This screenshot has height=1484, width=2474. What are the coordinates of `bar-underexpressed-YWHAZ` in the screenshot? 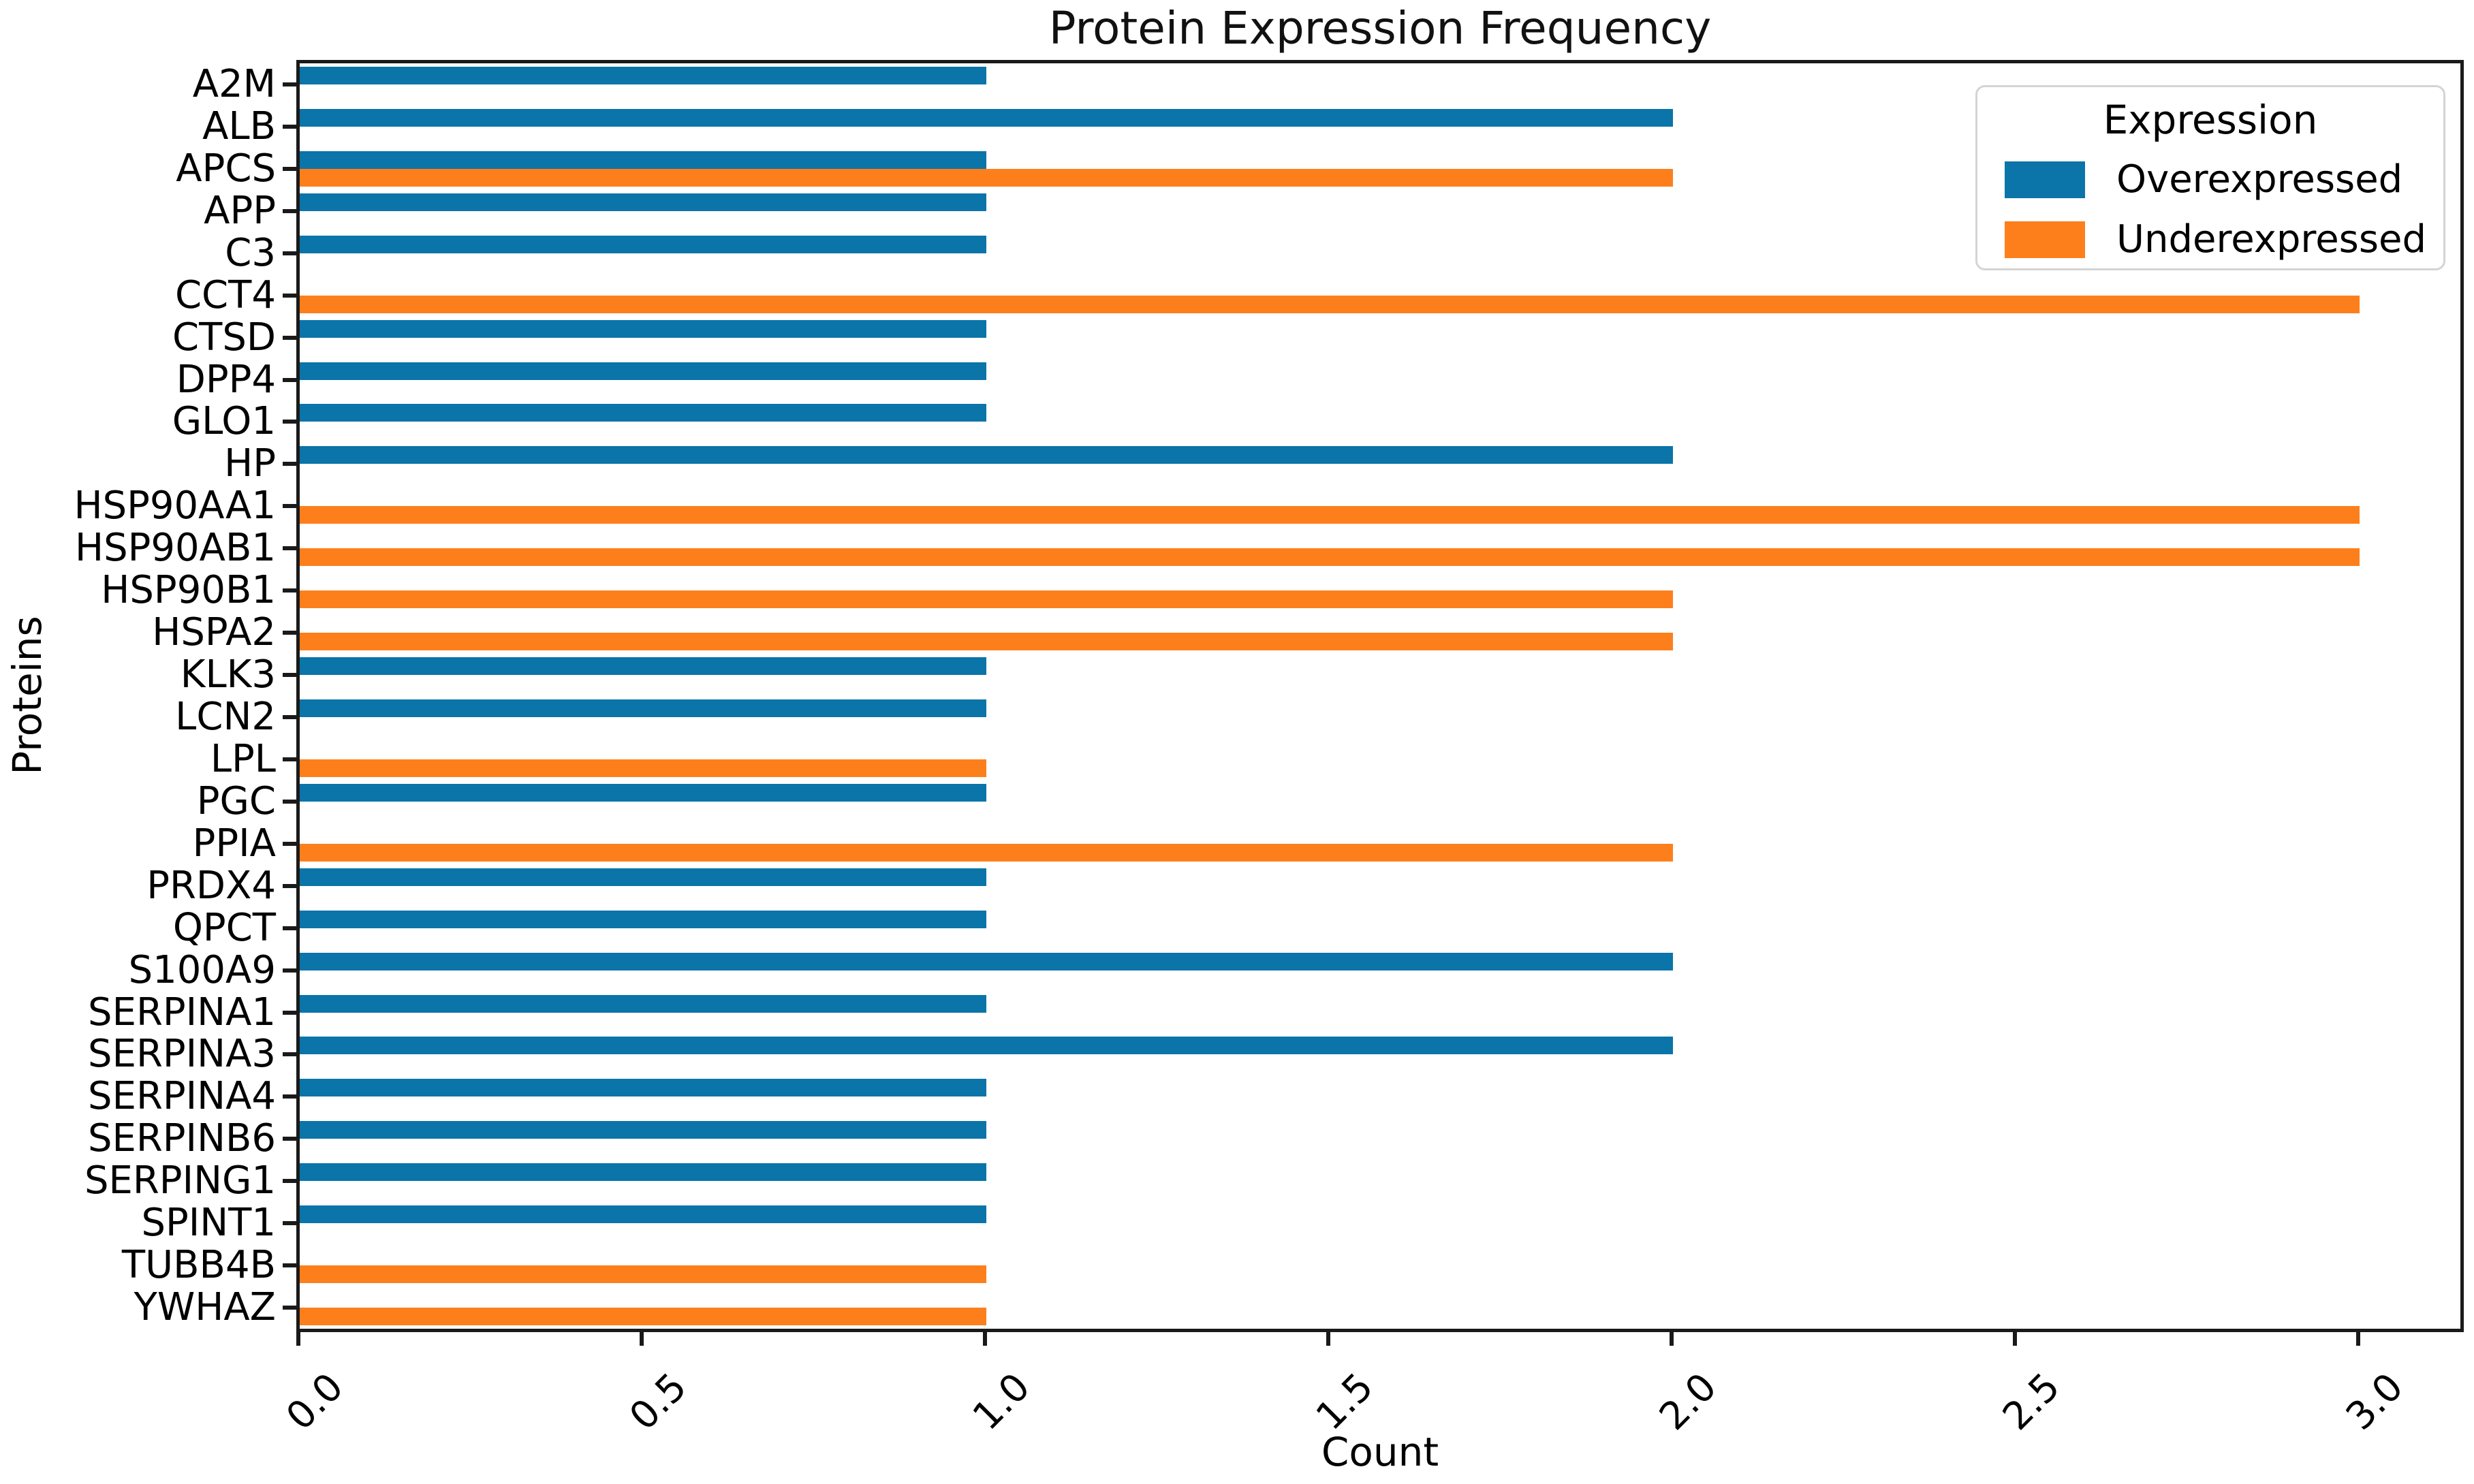 It's located at (643, 1316).